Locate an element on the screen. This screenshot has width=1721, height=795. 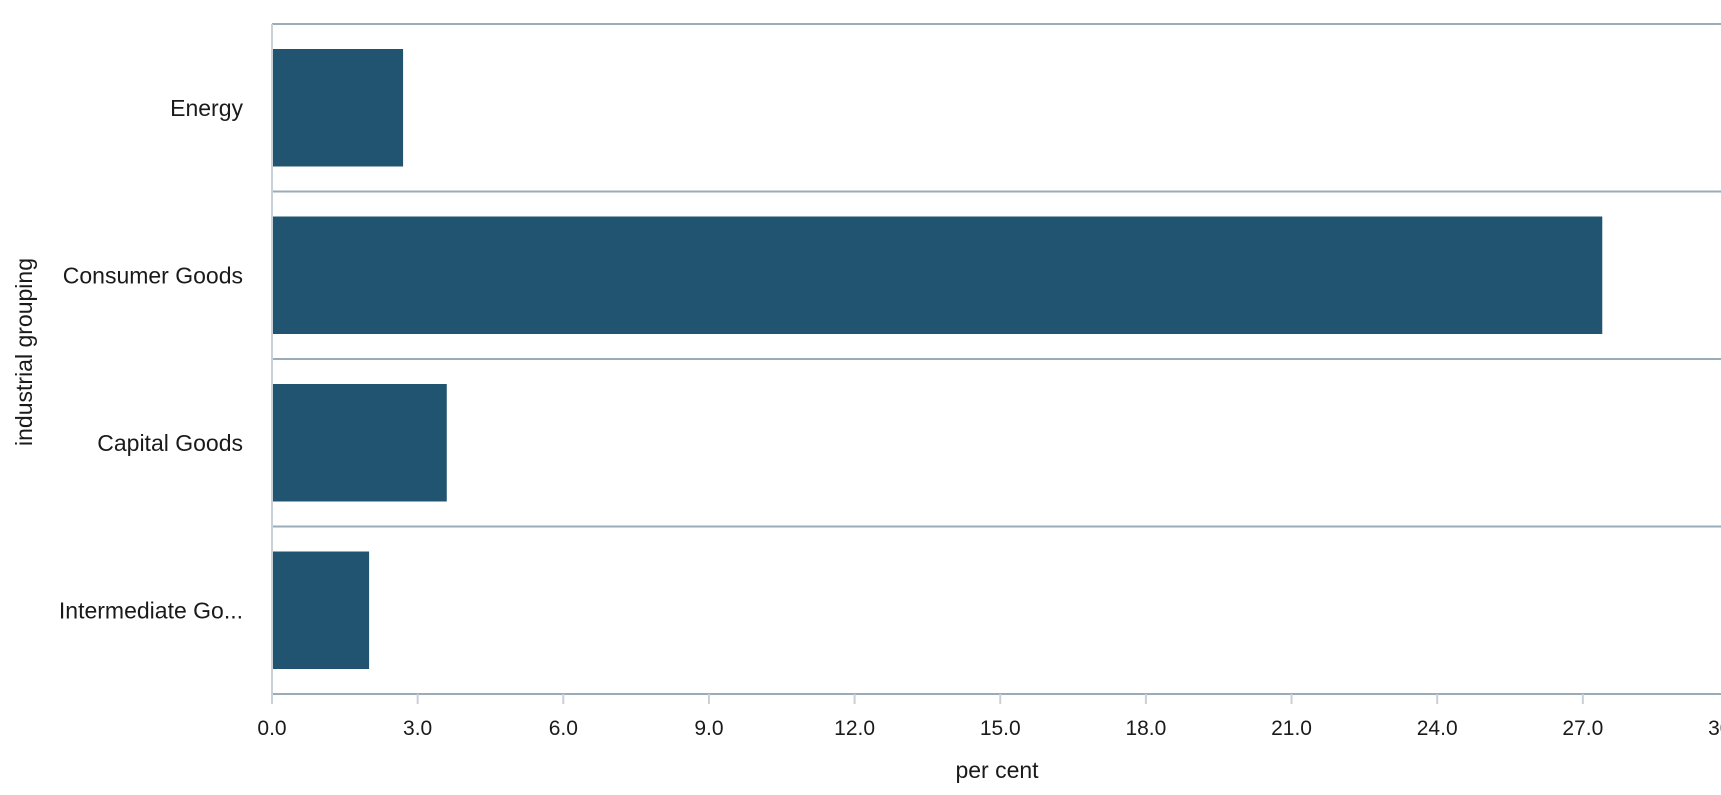
x-tick-label: 21.0 is located at coordinates (1291, 728).